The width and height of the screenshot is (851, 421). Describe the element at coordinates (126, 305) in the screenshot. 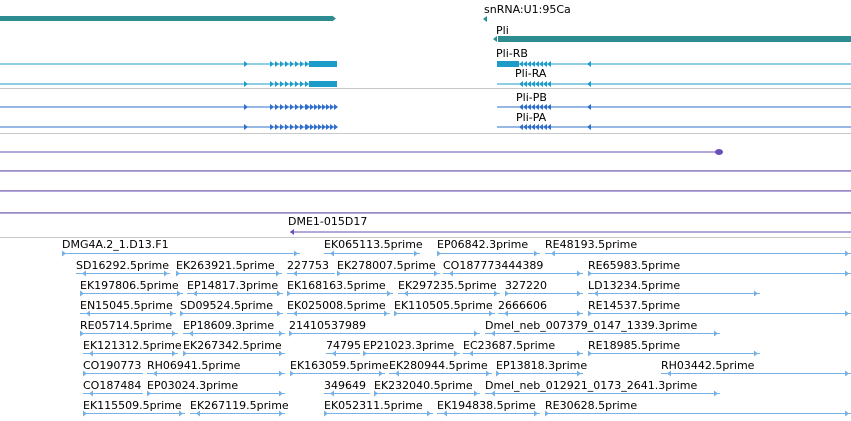

I see `est-label: EN15045.5prime` at that location.